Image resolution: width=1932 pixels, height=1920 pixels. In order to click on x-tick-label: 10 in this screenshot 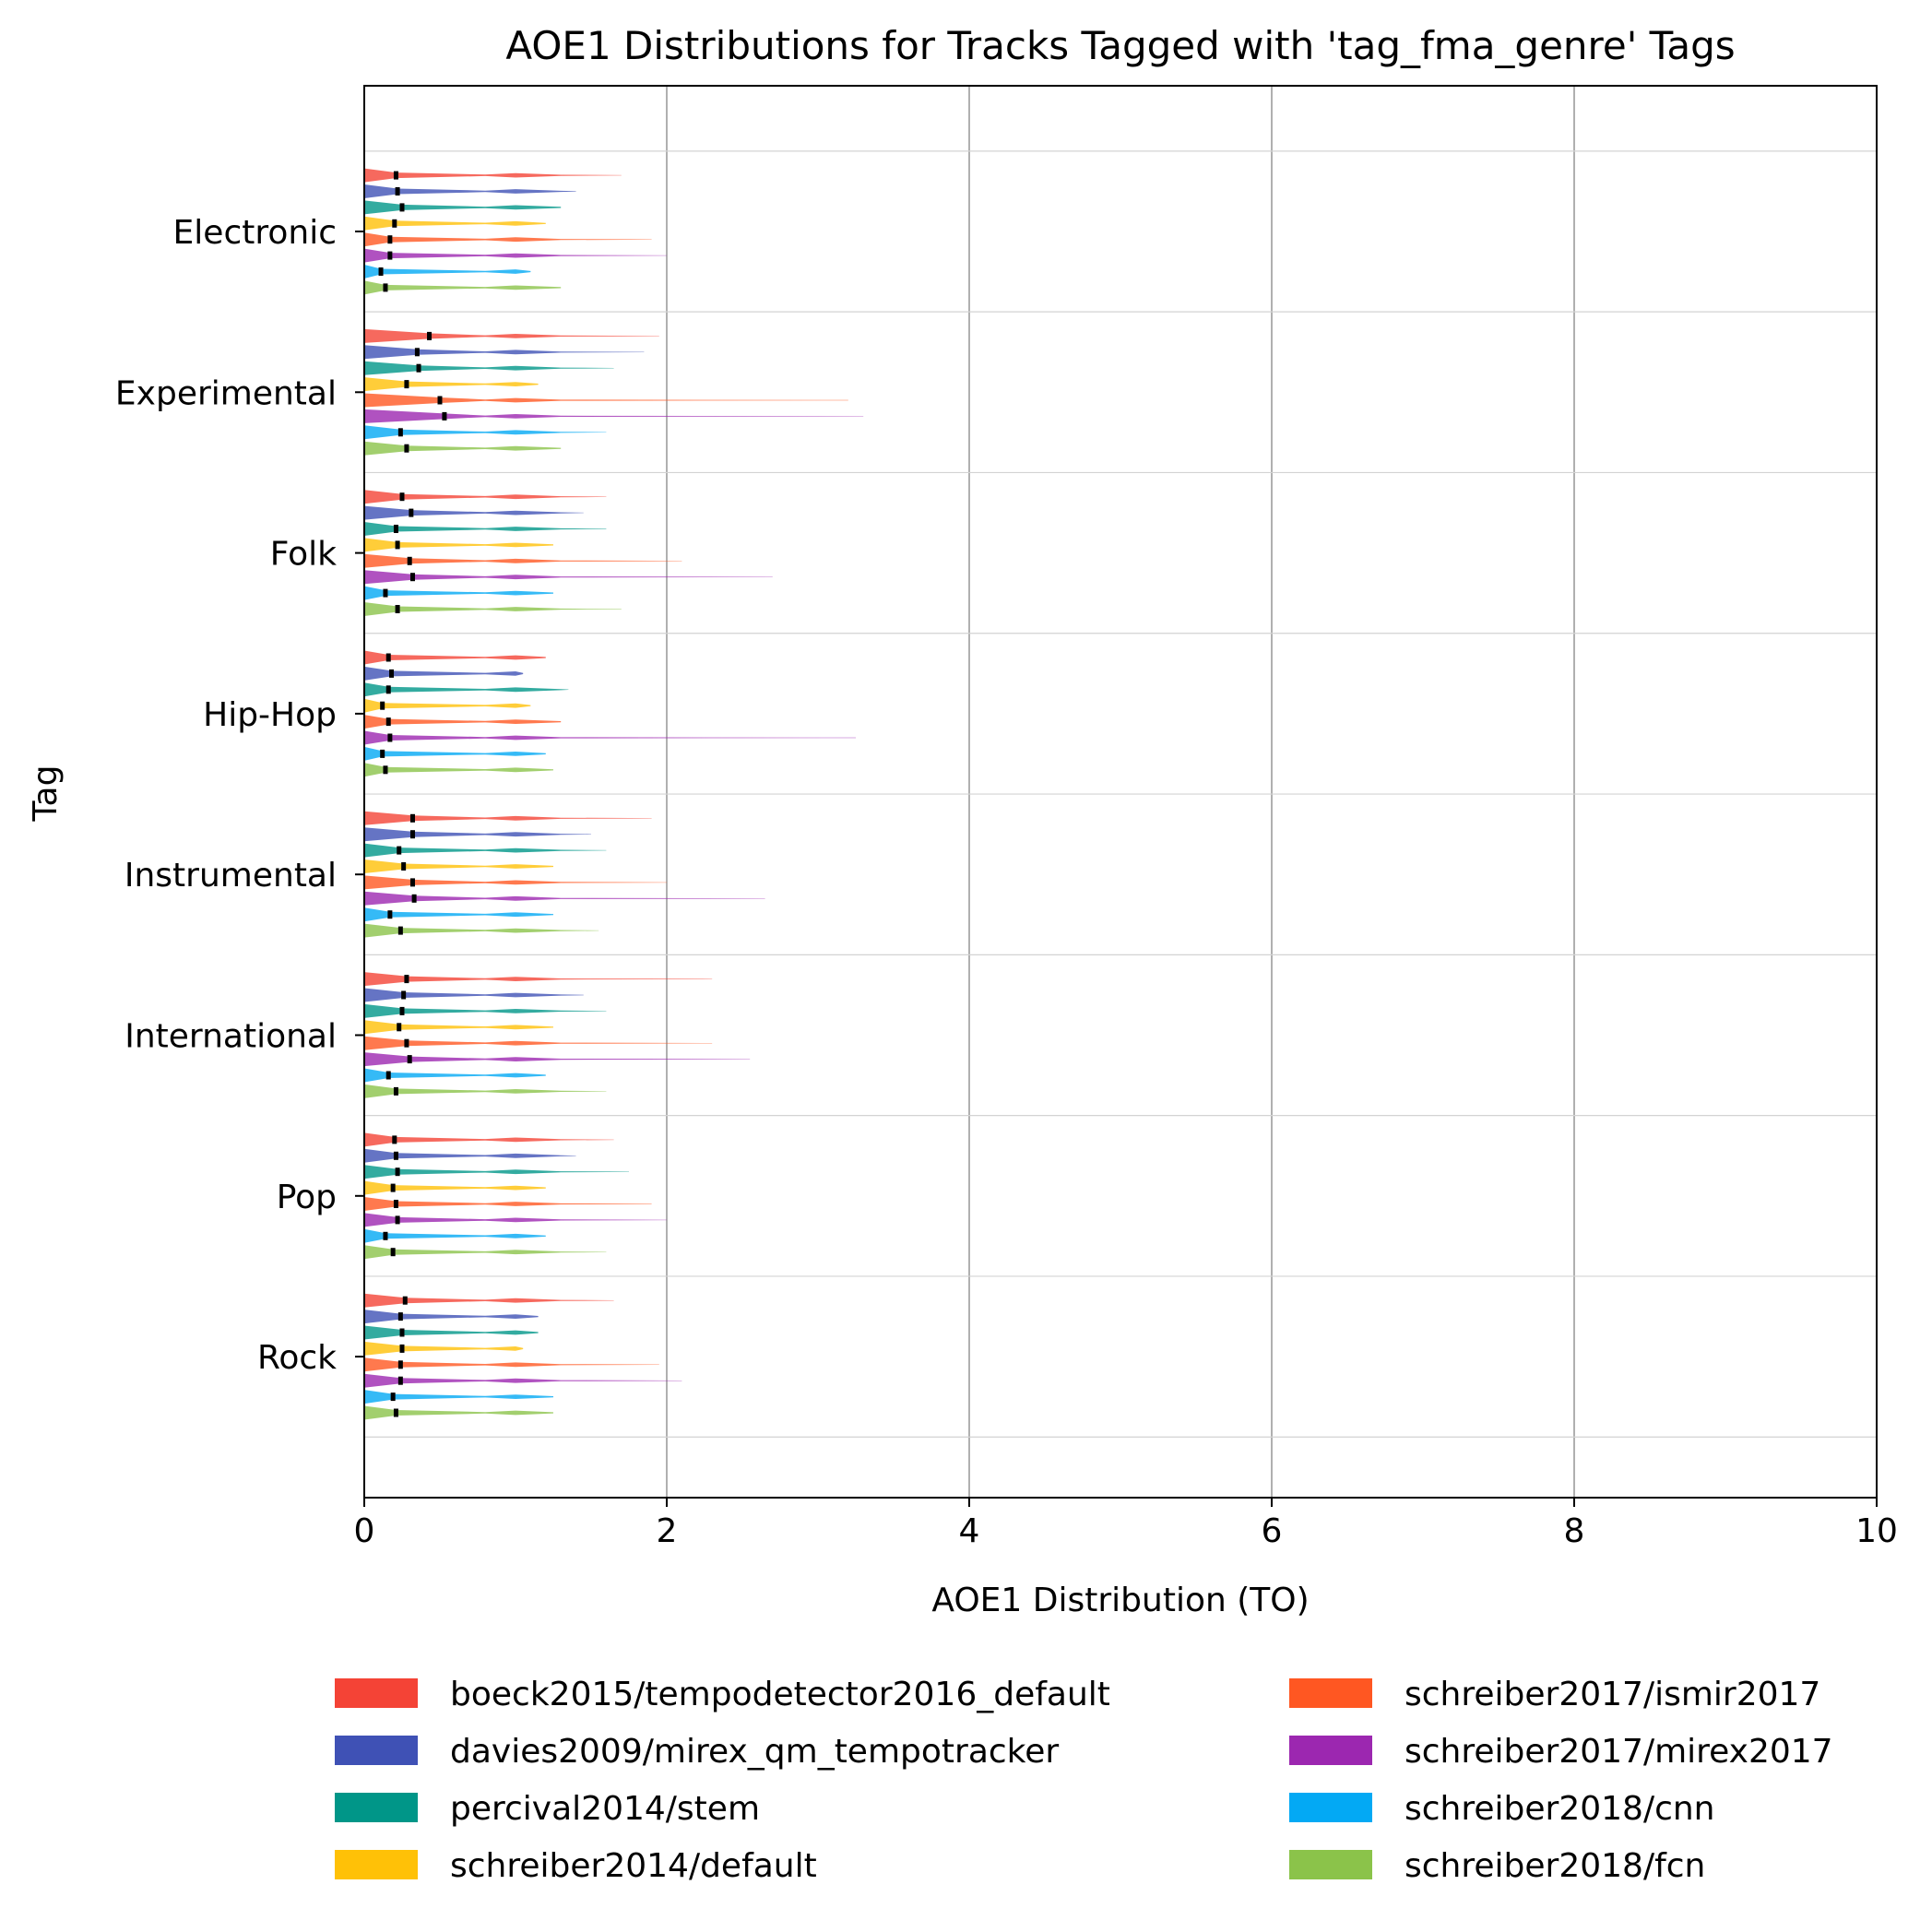, I will do `click(1876, 1531)`.